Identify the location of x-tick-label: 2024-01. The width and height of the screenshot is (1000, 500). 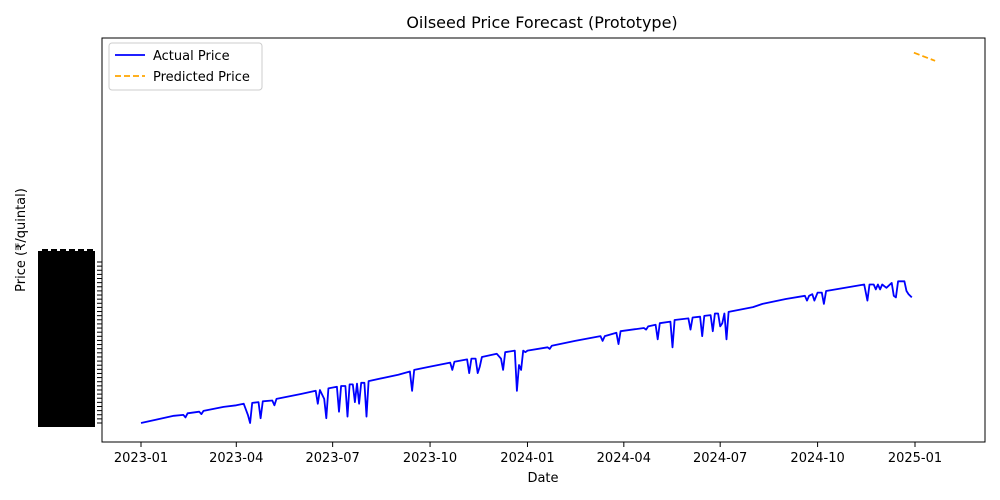
(527, 458).